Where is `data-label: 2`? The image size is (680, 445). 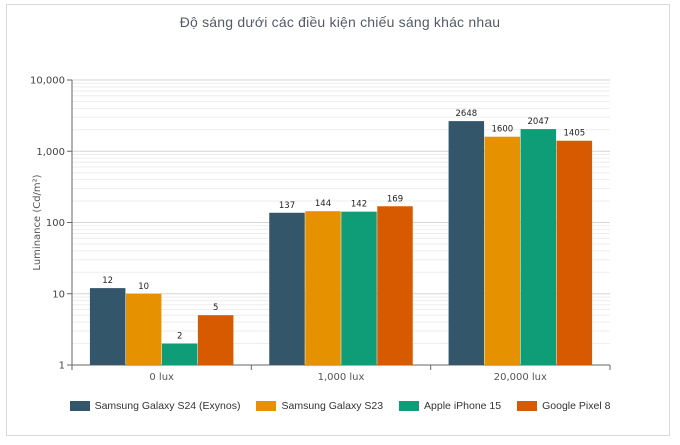 data-label: 2 is located at coordinates (179, 337).